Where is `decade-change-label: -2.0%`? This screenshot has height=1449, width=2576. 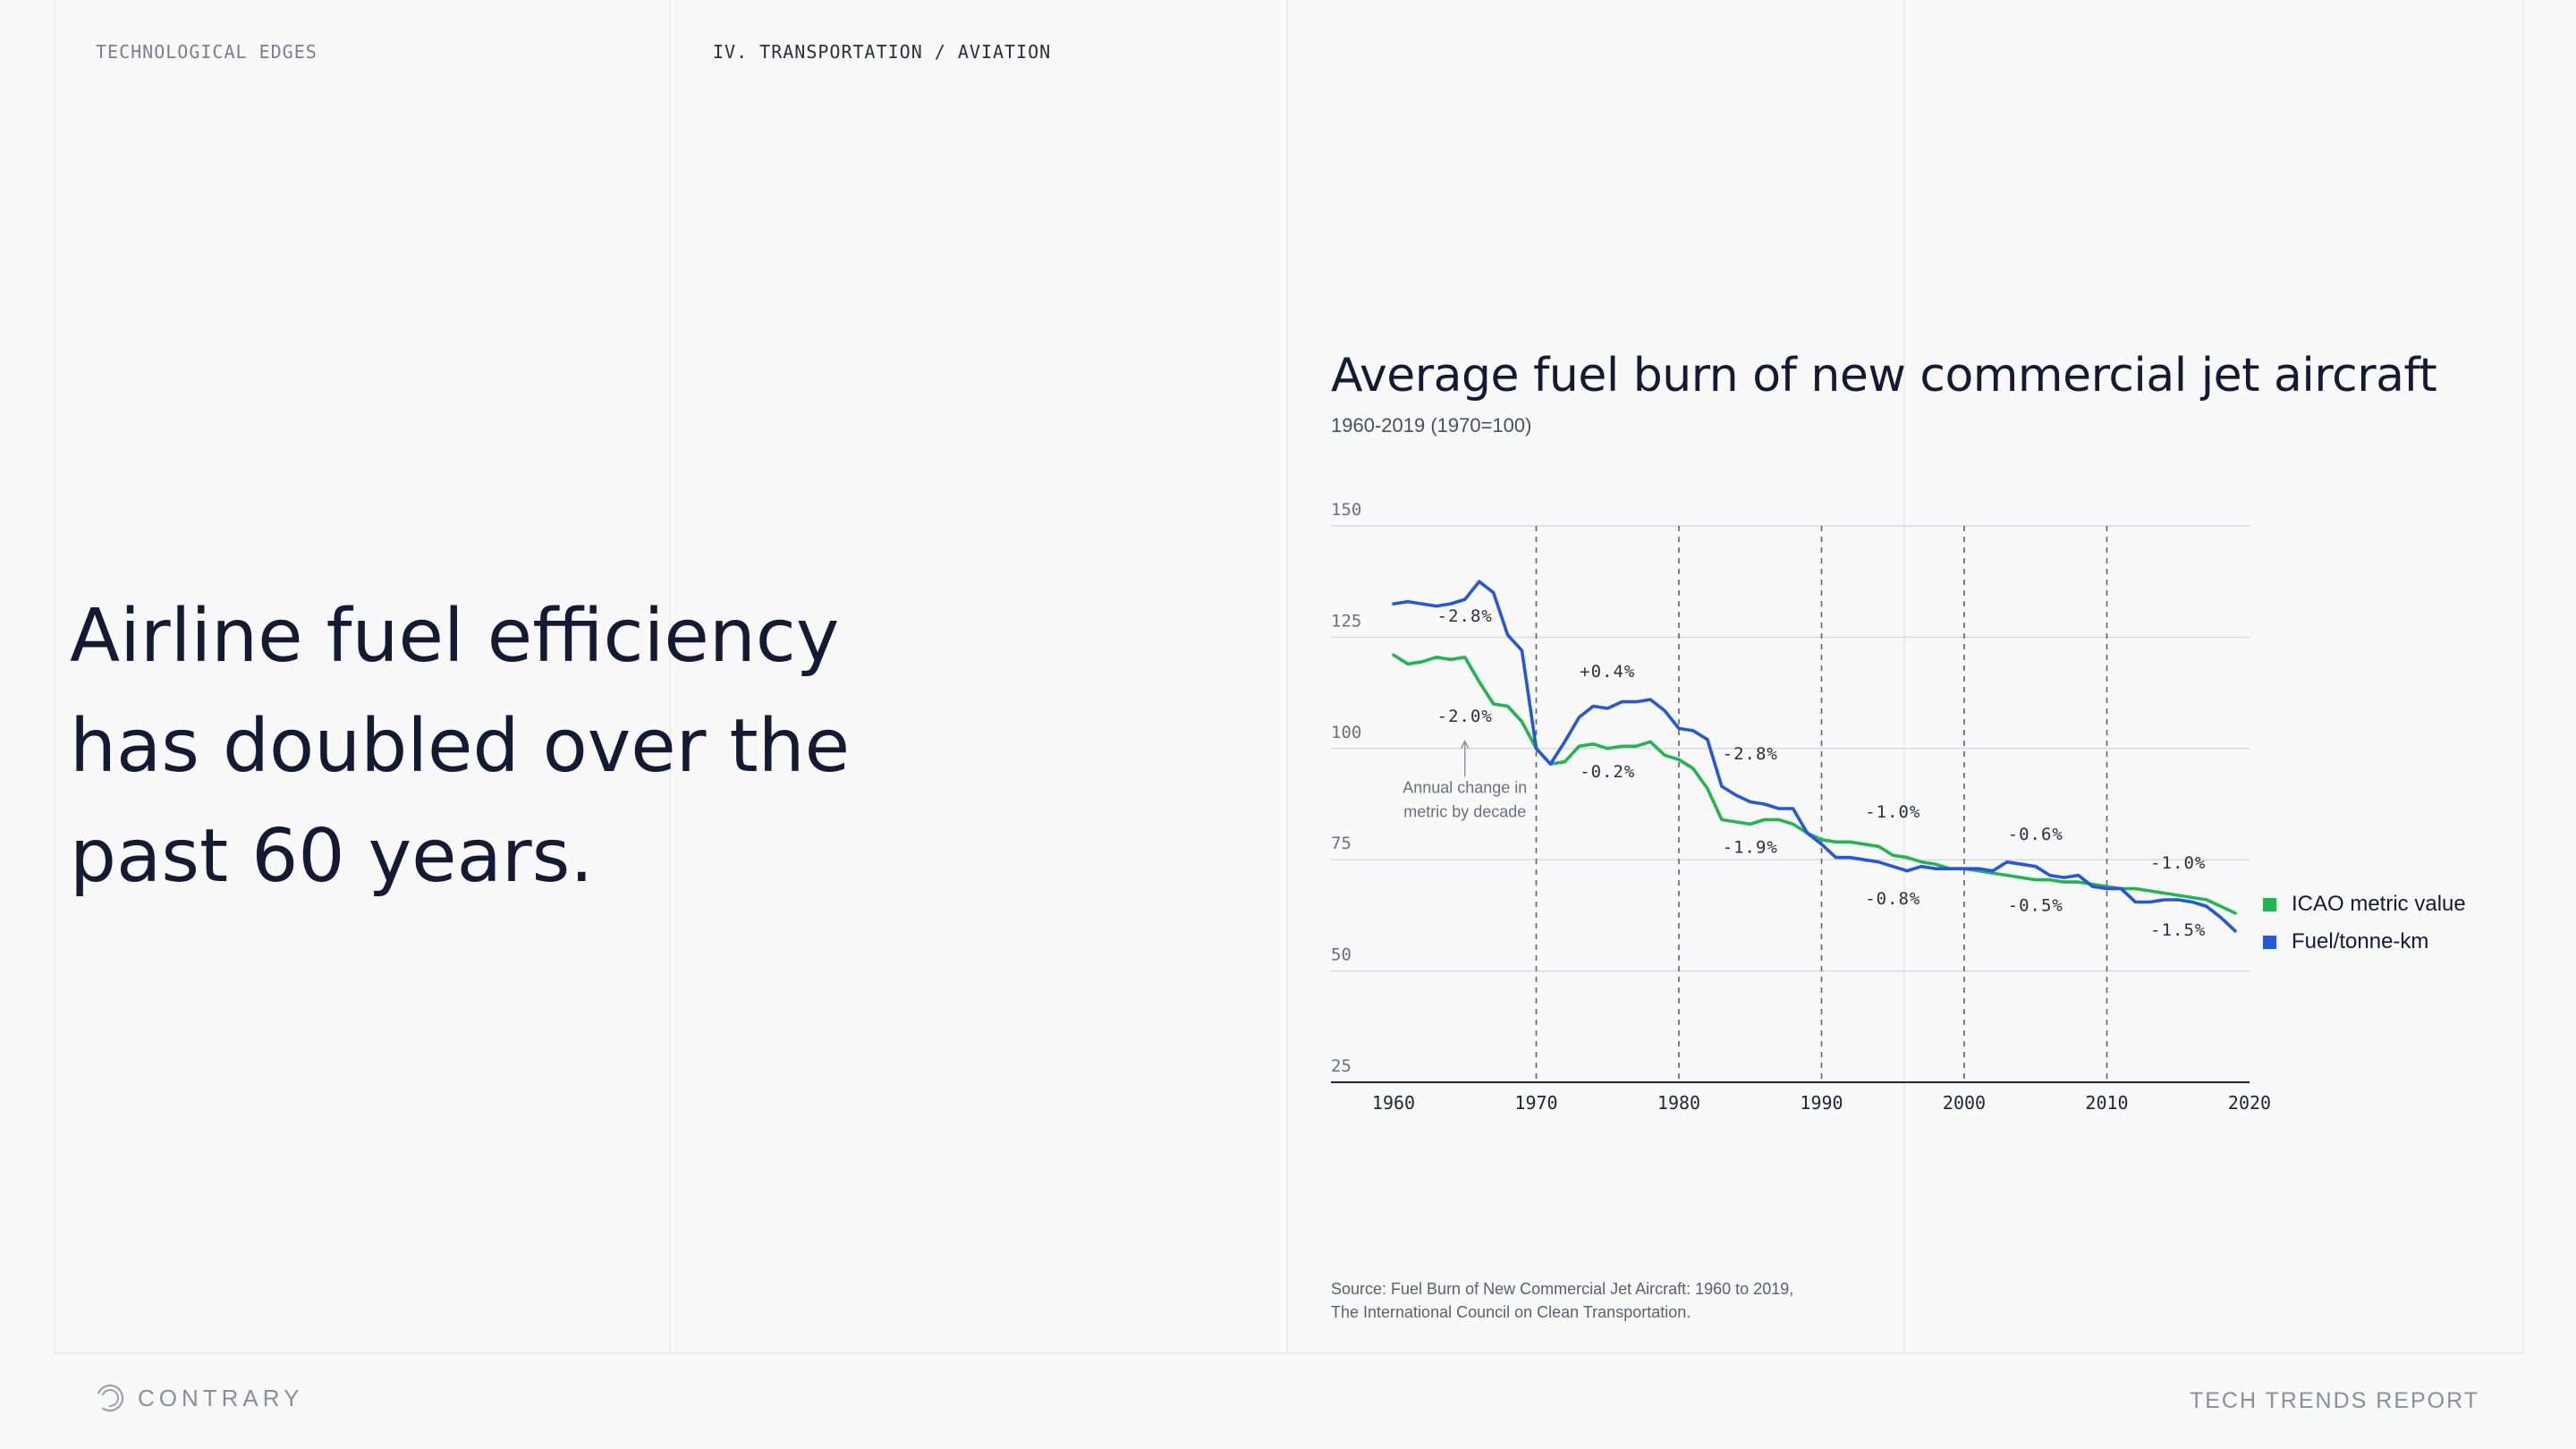 decade-change-label: -2.0% is located at coordinates (1465, 716).